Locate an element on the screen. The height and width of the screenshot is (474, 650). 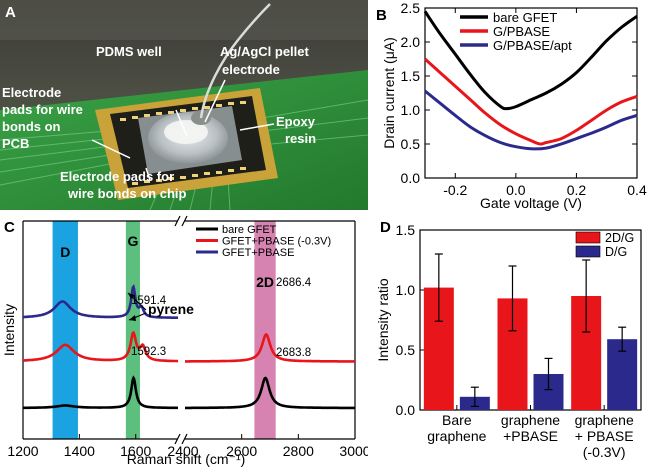
legend-label: 2D/G is located at coordinates (619, 238).